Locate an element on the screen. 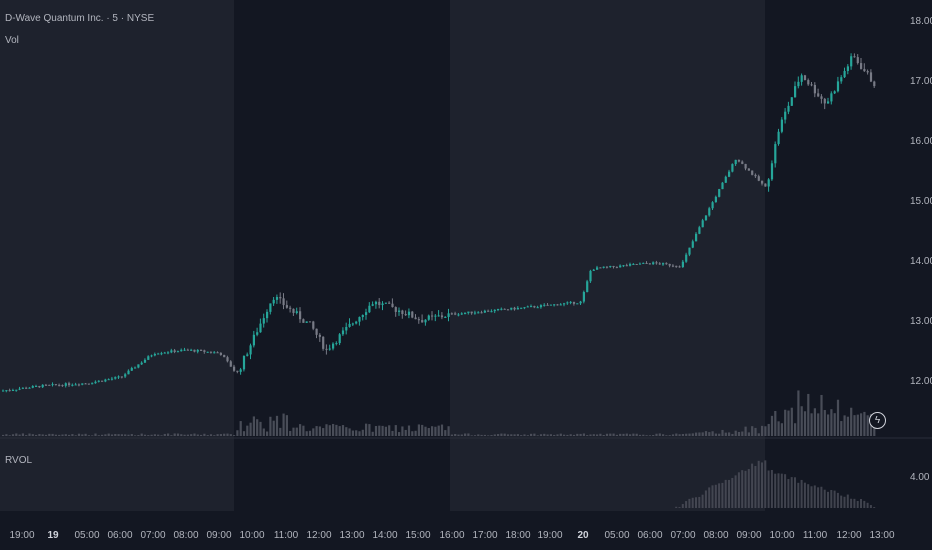 Image resolution: width=932 pixels, height=550 pixels. time-tick-label: 13:00 is located at coordinates (351, 535).